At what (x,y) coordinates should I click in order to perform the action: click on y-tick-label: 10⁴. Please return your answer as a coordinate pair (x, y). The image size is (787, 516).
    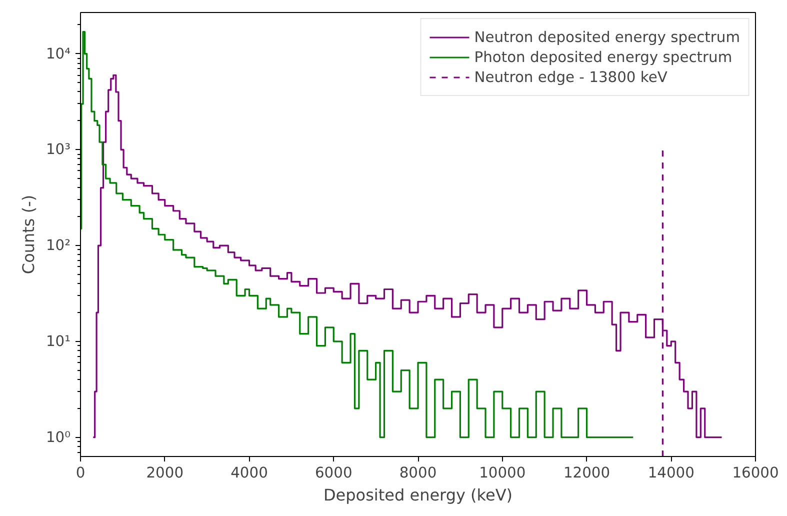
    Looking at the image, I should click on (58, 53).